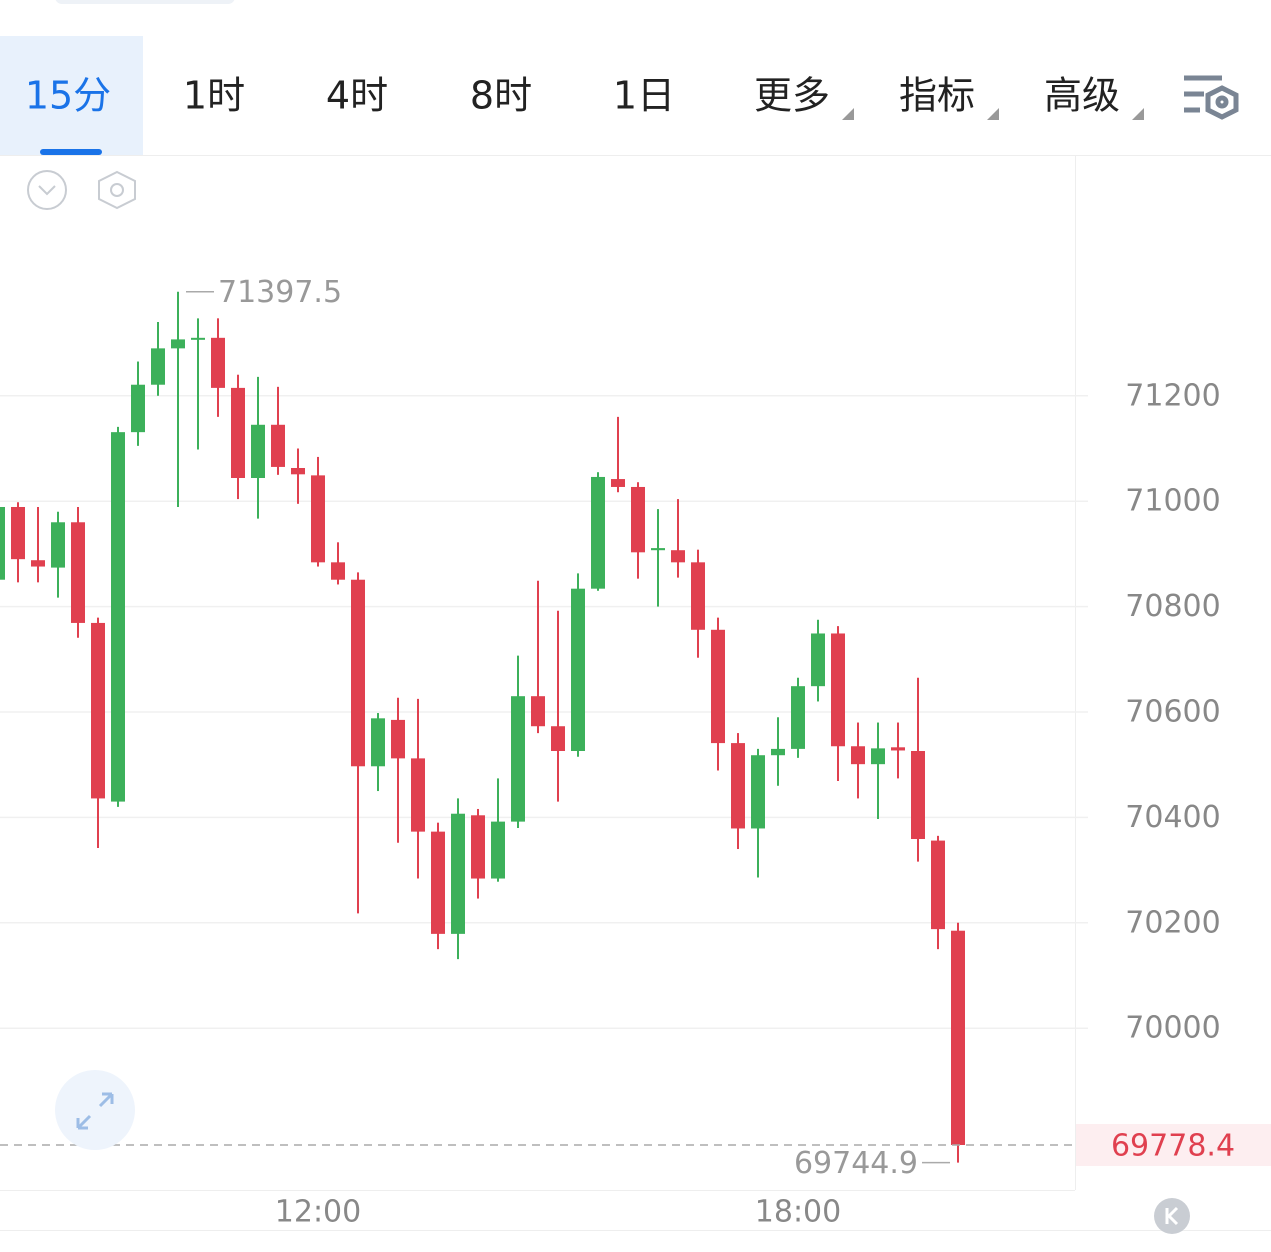  Describe the element at coordinates (1082, 96) in the screenshot. I see `tab: 高级` at that location.